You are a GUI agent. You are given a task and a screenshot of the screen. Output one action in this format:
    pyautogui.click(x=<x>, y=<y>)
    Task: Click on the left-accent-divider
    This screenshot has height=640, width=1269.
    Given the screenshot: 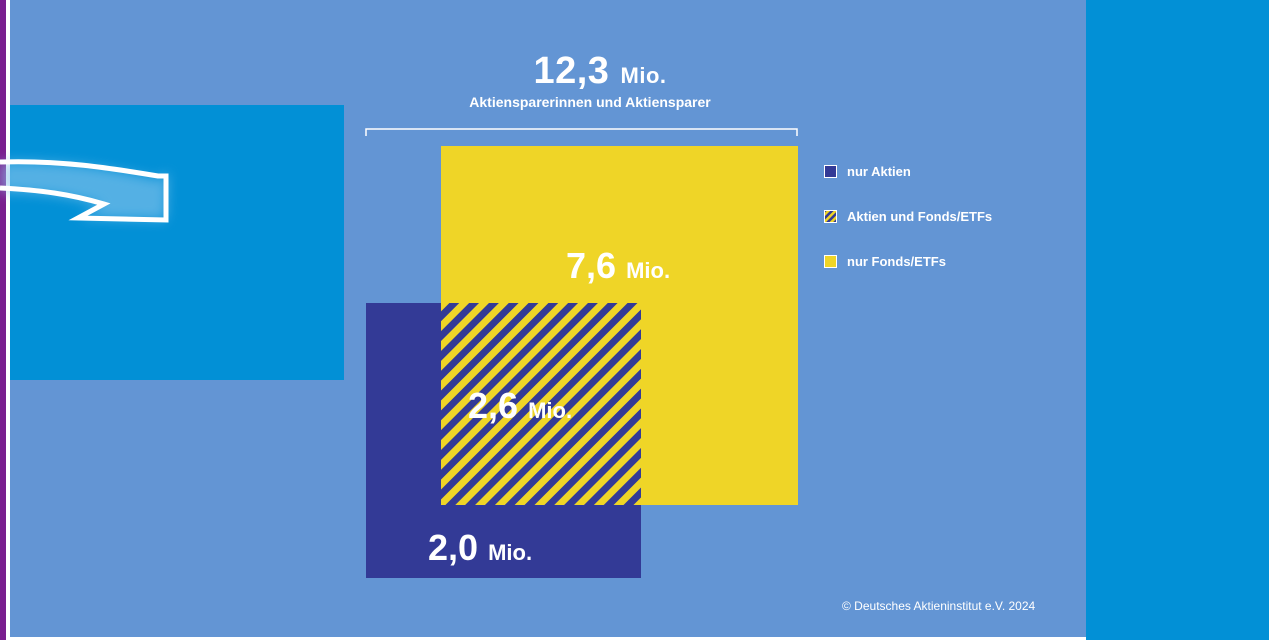 What is the action you would take?
    pyautogui.click(x=8, y=320)
    